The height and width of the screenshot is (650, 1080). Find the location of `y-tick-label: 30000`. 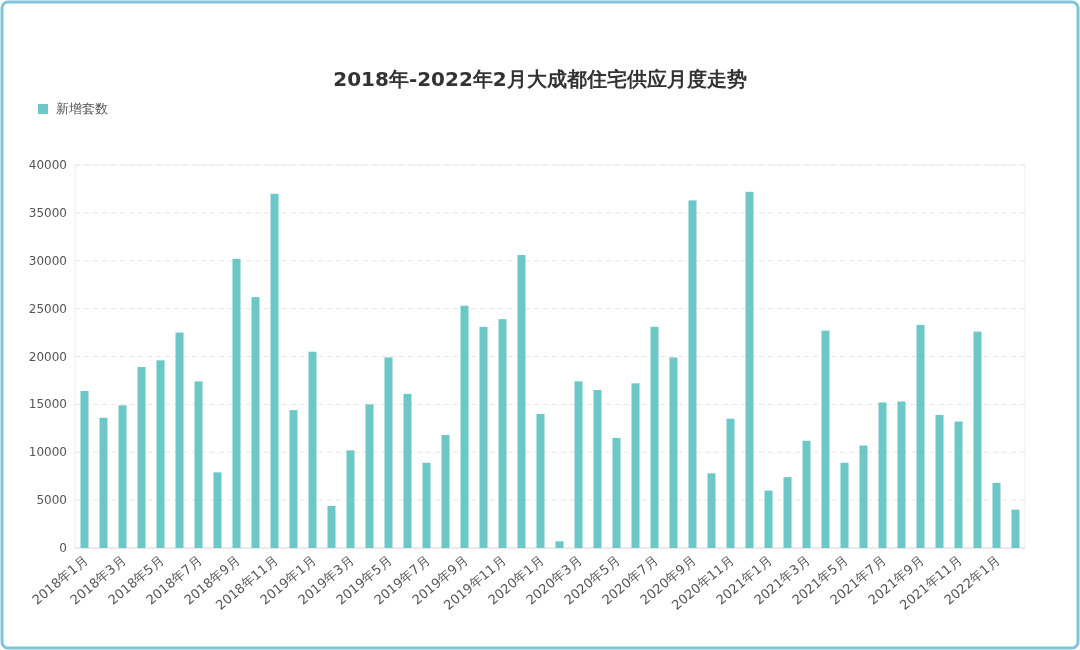

y-tick-label: 30000 is located at coordinates (47, 260).